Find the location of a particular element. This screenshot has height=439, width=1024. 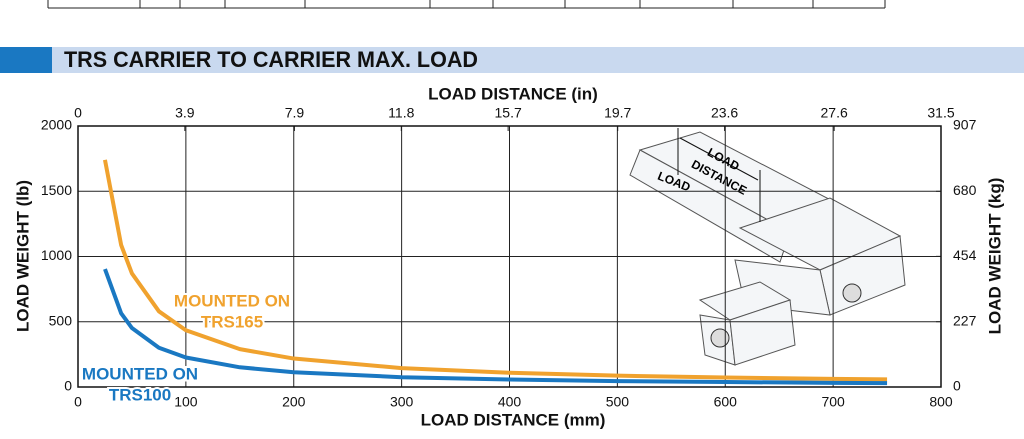

x2-tick-label: 23.6 is located at coordinates (724, 113).